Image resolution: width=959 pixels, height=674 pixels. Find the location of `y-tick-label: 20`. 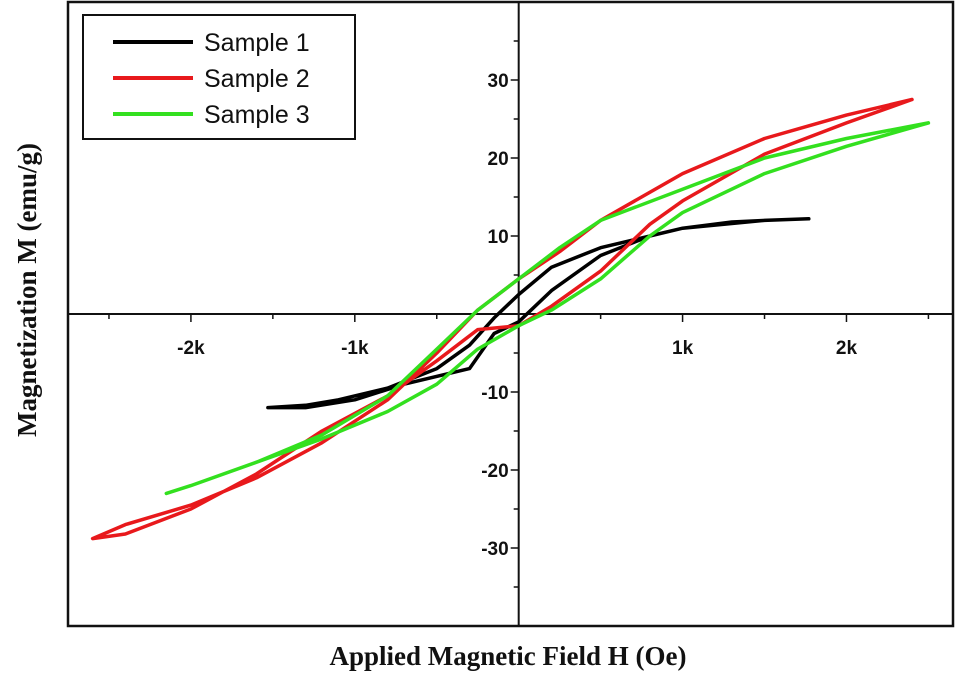

y-tick-label: 20 is located at coordinates (498, 159).